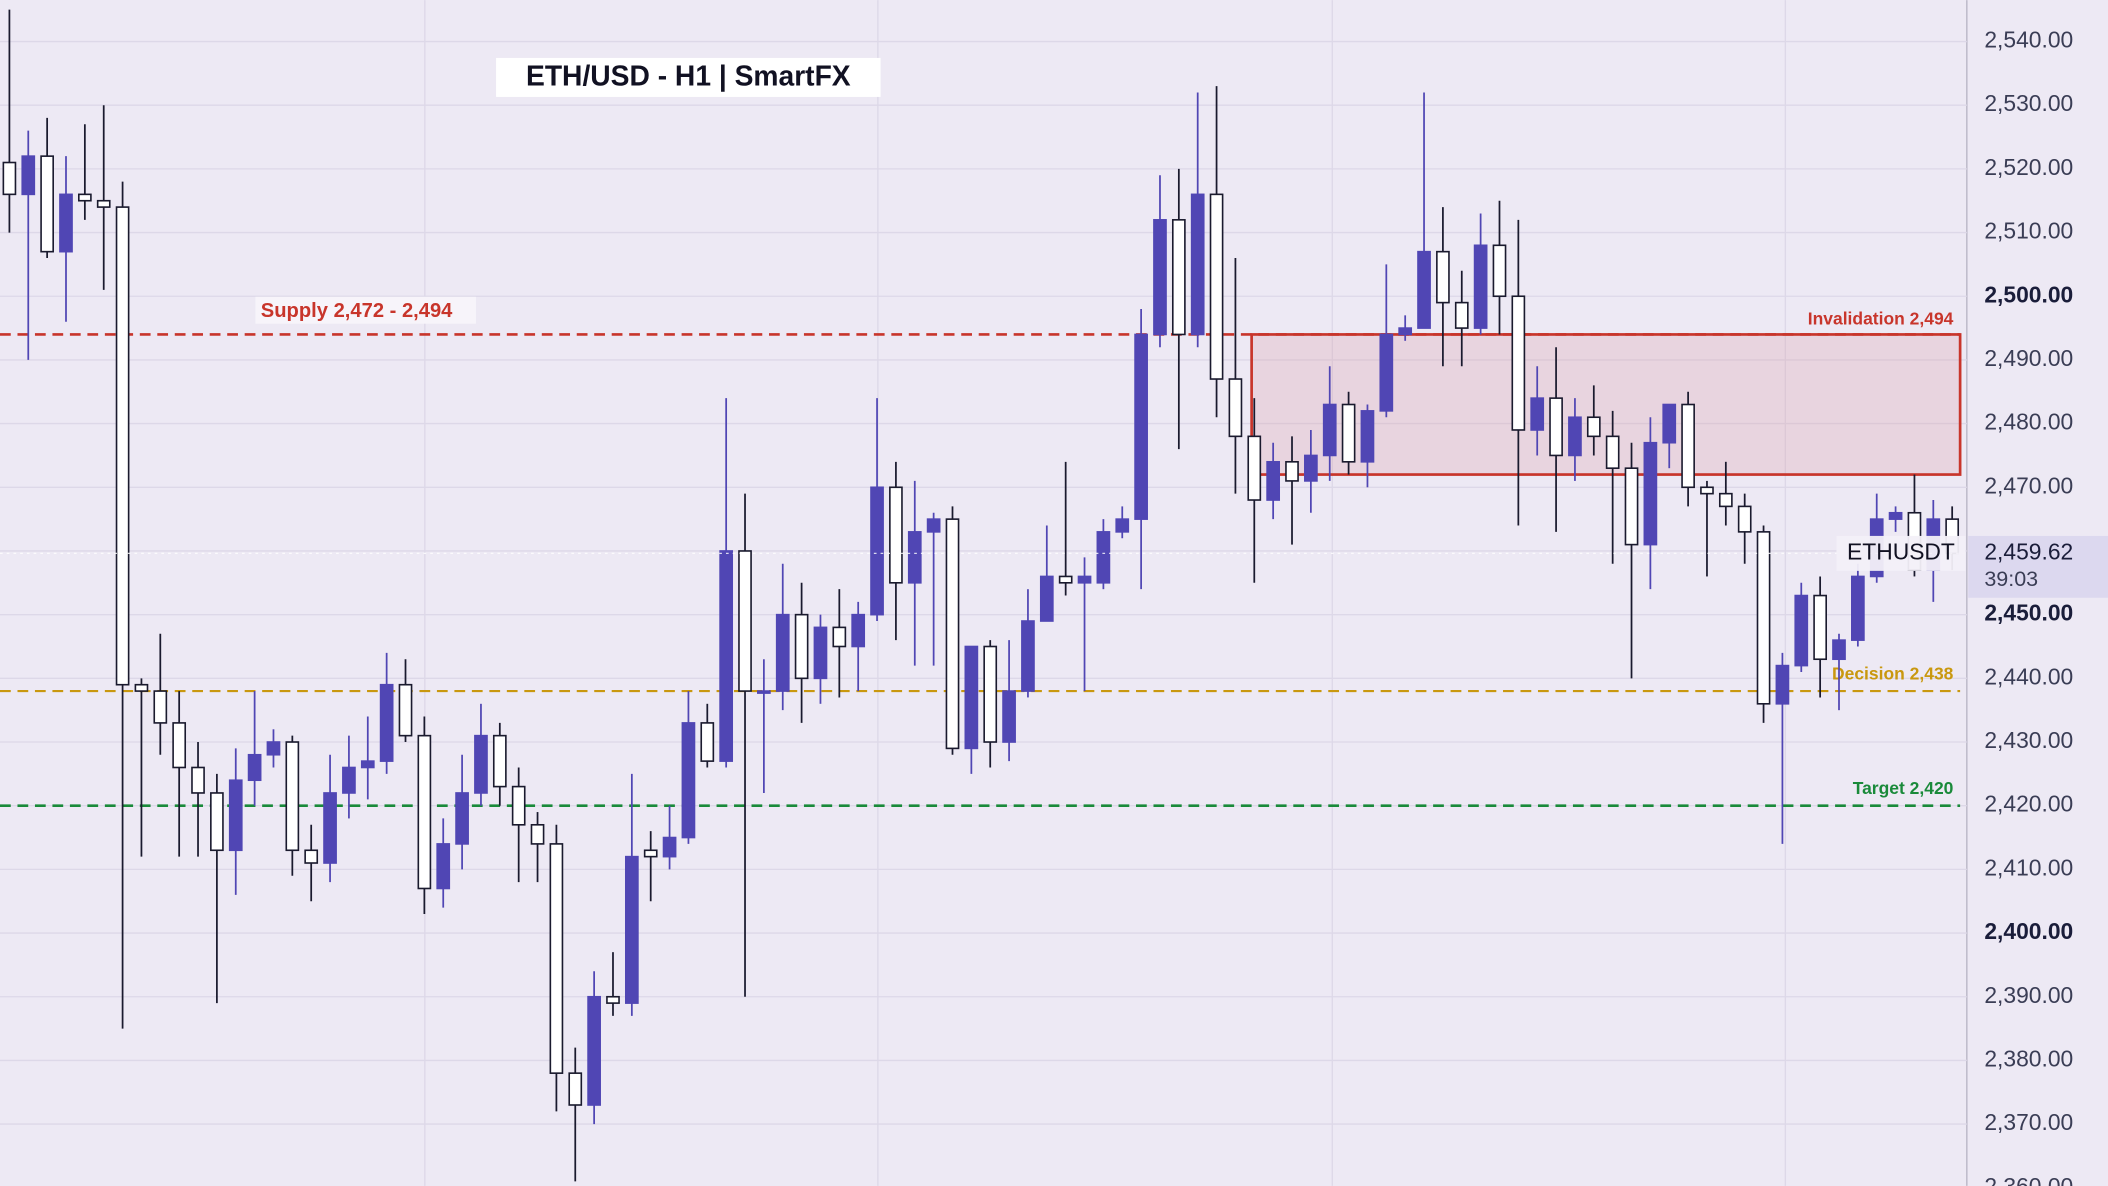  I want to click on title-box, so click(688, 77).